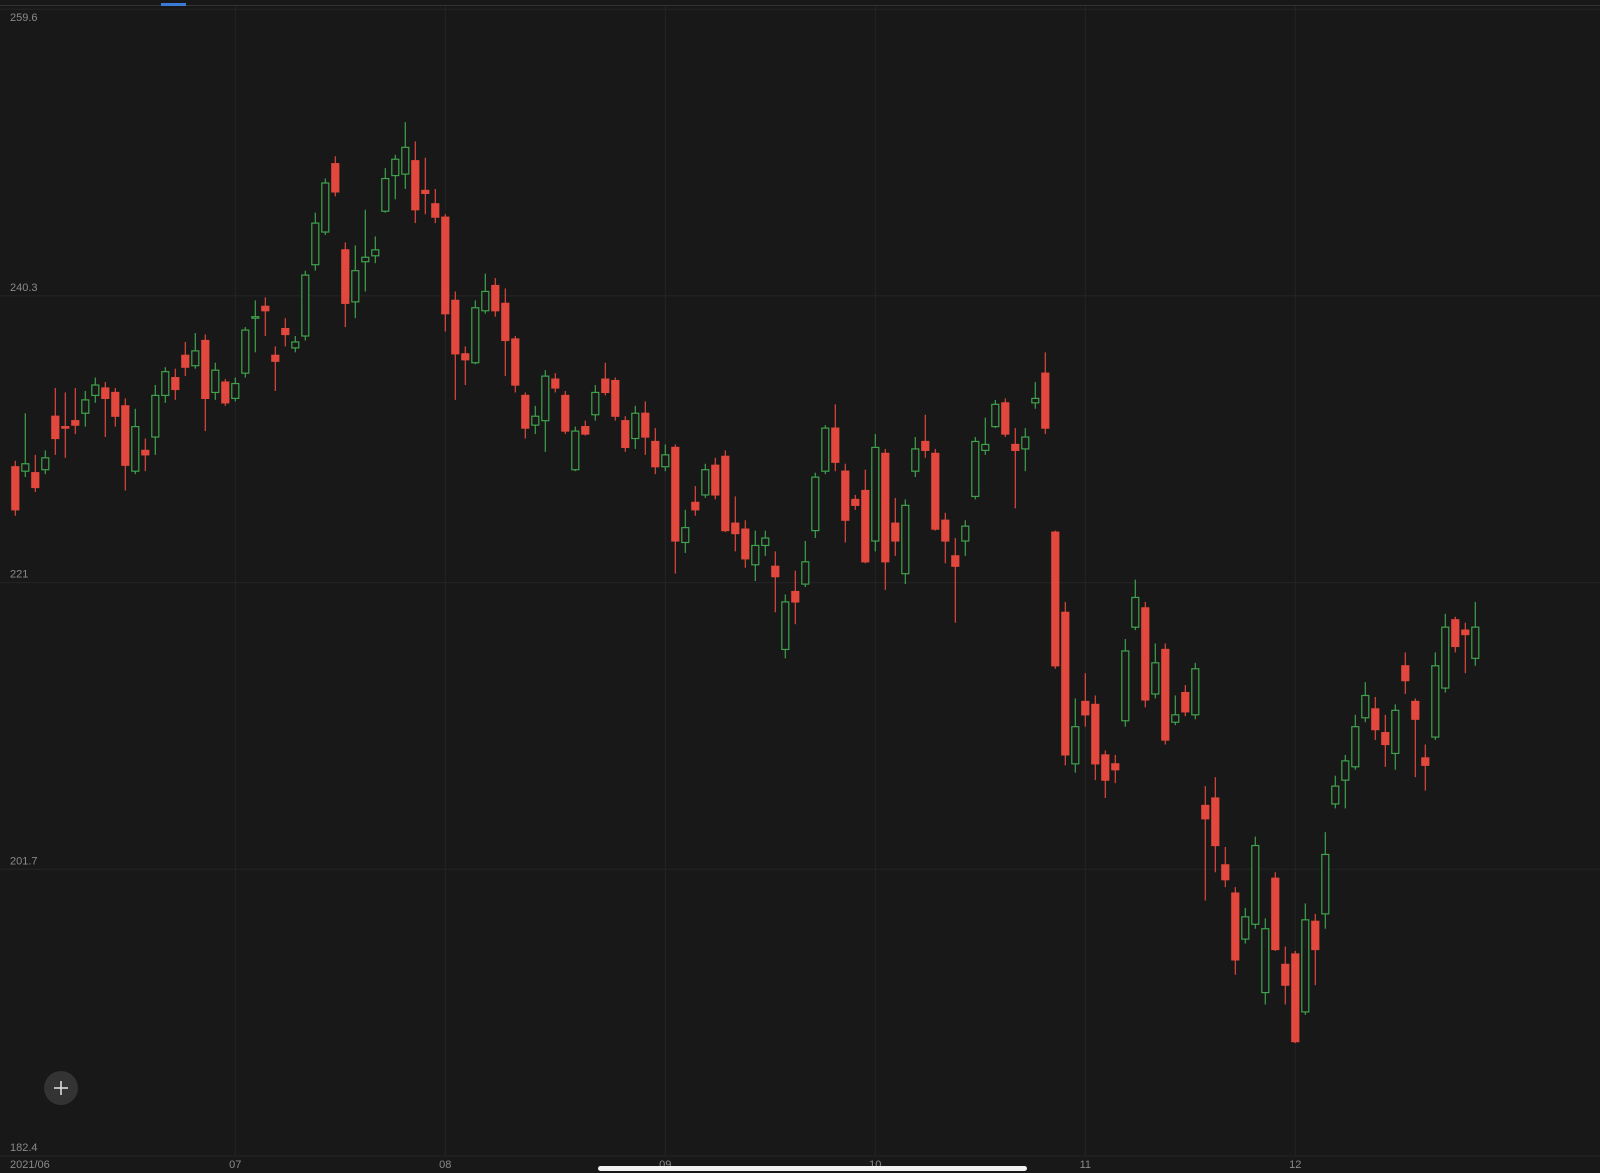 This screenshot has height=1173, width=1600. What do you see at coordinates (24, 288) in the screenshot?
I see `y-tick-label: 240.3` at bounding box center [24, 288].